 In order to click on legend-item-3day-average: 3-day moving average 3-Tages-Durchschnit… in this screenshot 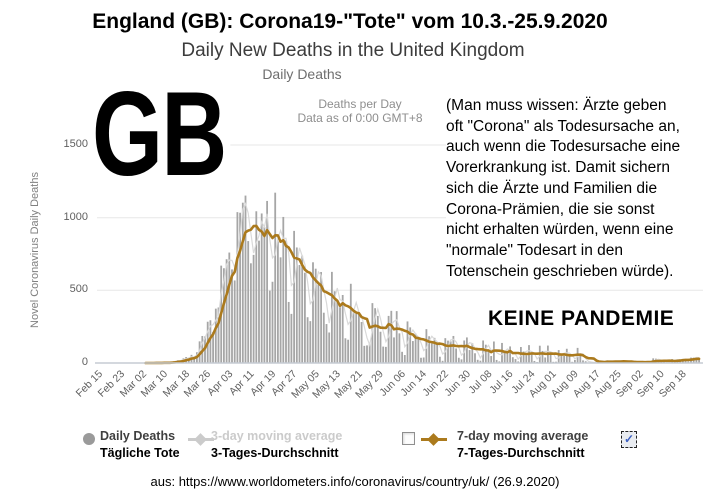, I will do `click(276, 445)`.